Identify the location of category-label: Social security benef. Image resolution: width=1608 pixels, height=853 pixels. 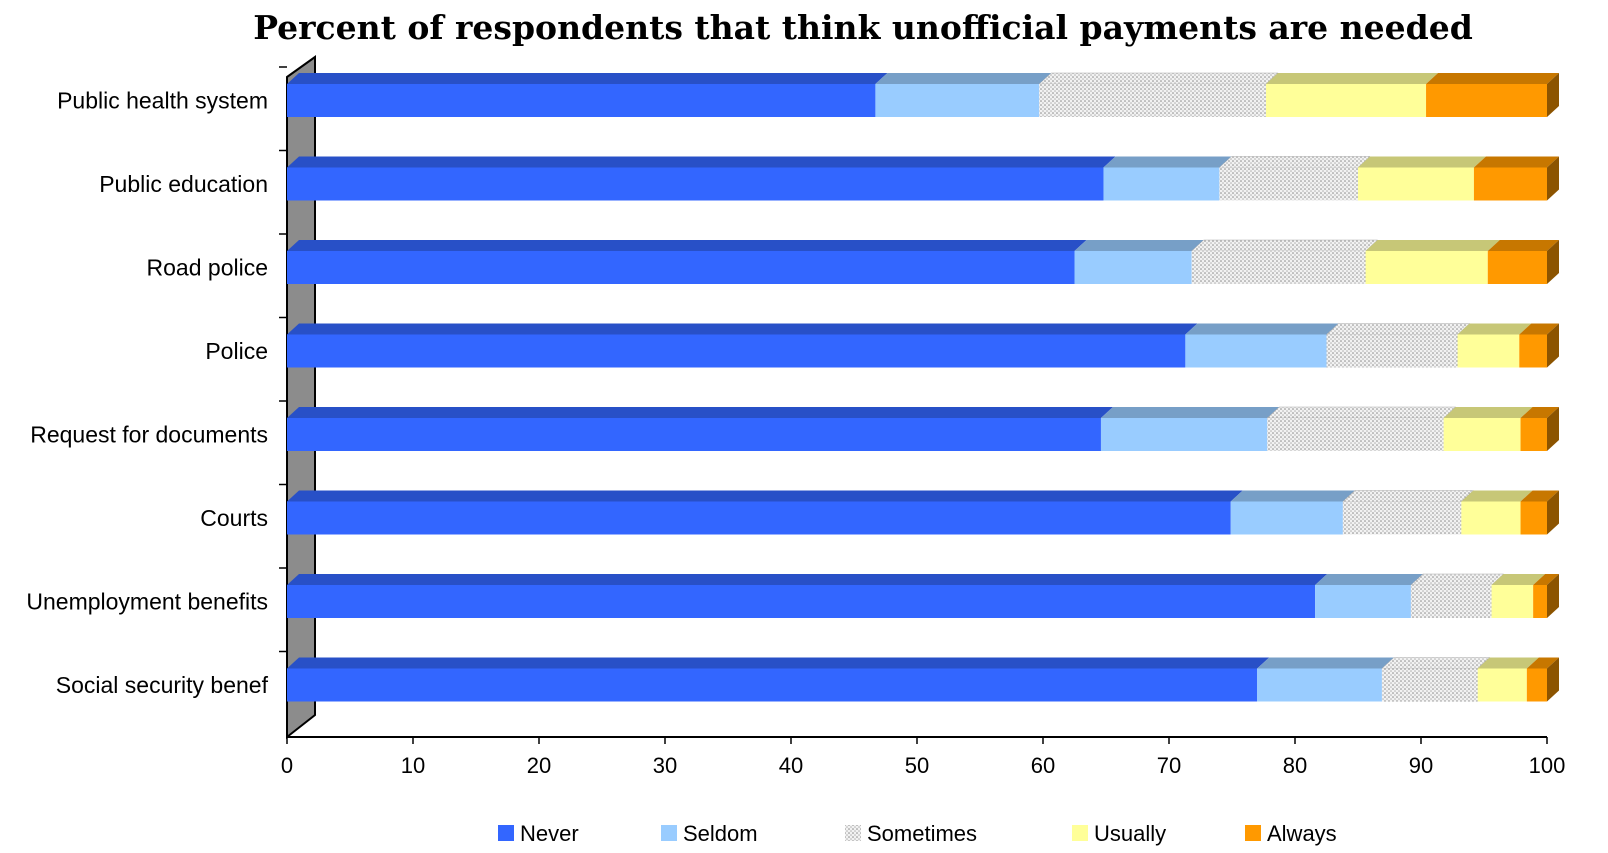
(162, 685).